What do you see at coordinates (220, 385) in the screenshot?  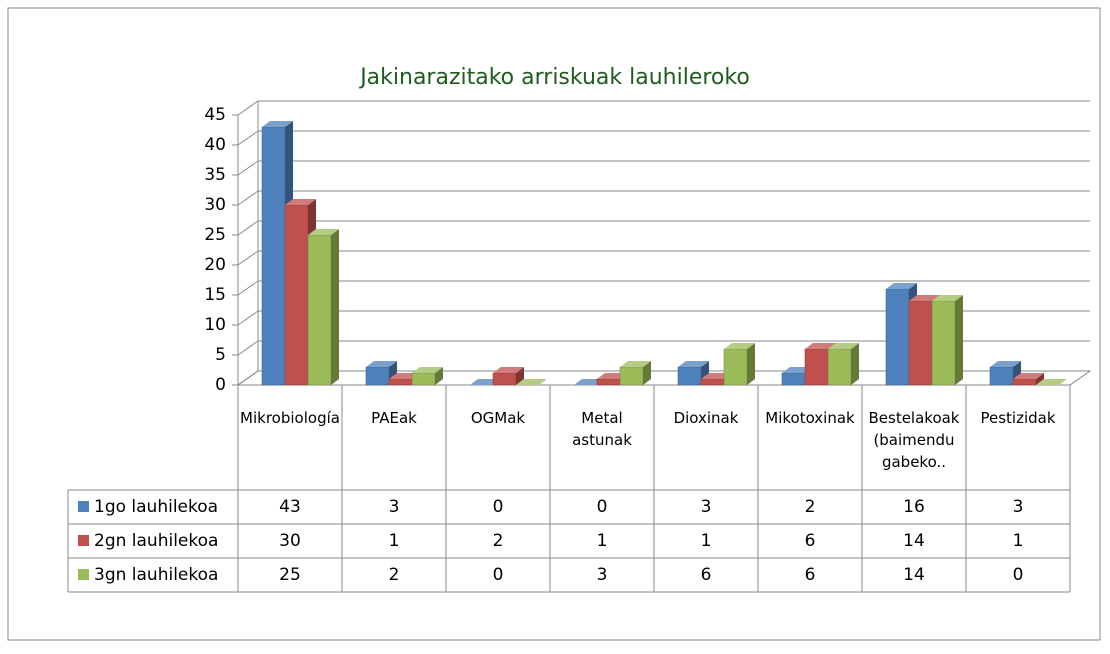 I see `y-tick-label: 0` at bounding box center [220, 385].